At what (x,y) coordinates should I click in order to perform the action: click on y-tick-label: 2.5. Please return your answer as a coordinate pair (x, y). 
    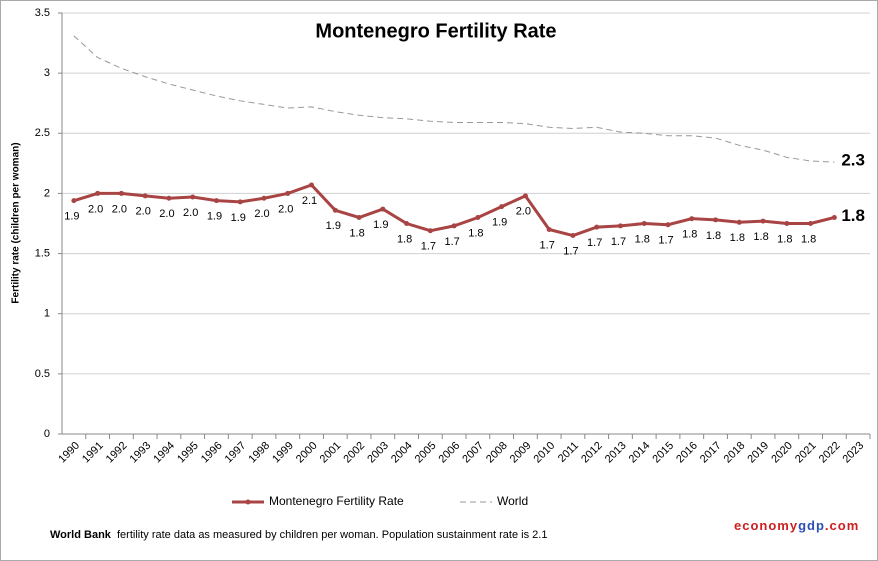
    Looking at the image, I should click on (42, 133).